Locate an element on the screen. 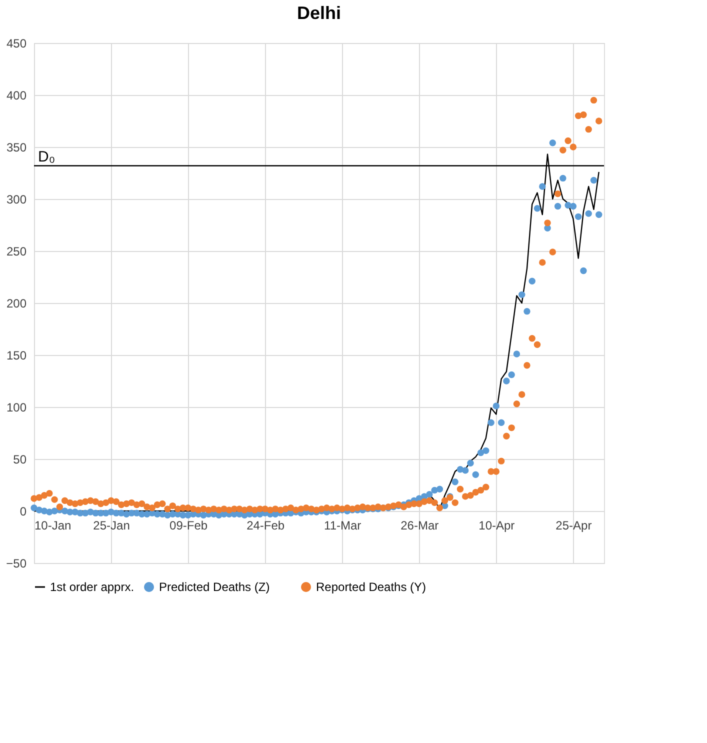 Image resolution: width=707 pixels, height=743 pixels. x-tick-label: 25-Apr is located at coordinates (574, 525).